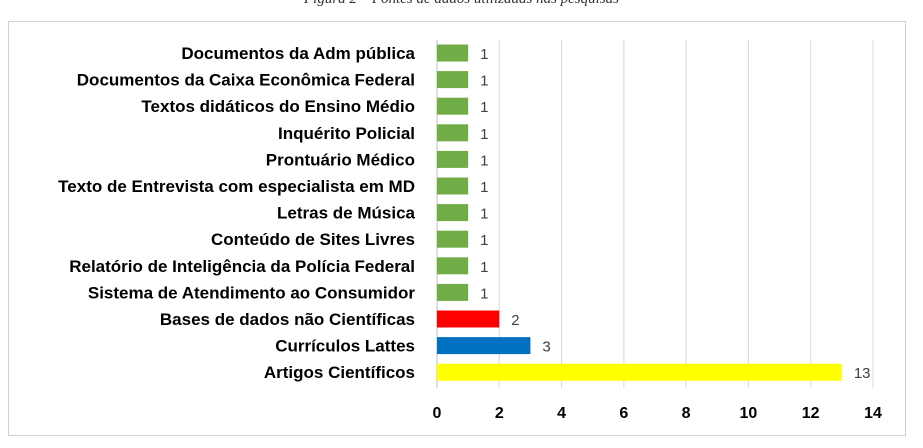  What do you see at coordinates (278, 106) in the screenshot?
I see `category-label: Textos didáticos do Ensino Médio` at bounding box center [278, 106].